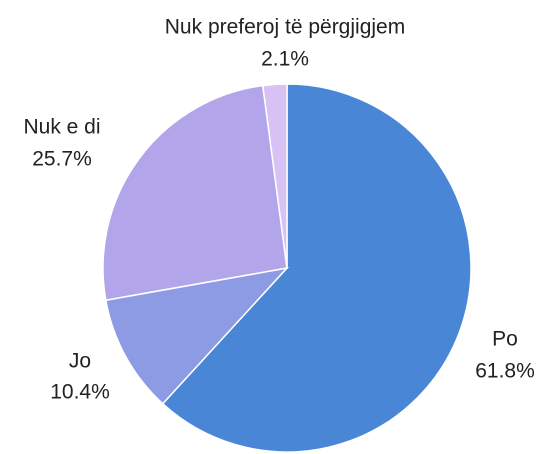 This screenshot has height=454, width=540. What do you see at coordinates (80, 392) in the screenshot?
I see `value-label: 10.4%` at bounding box center [80, 392].